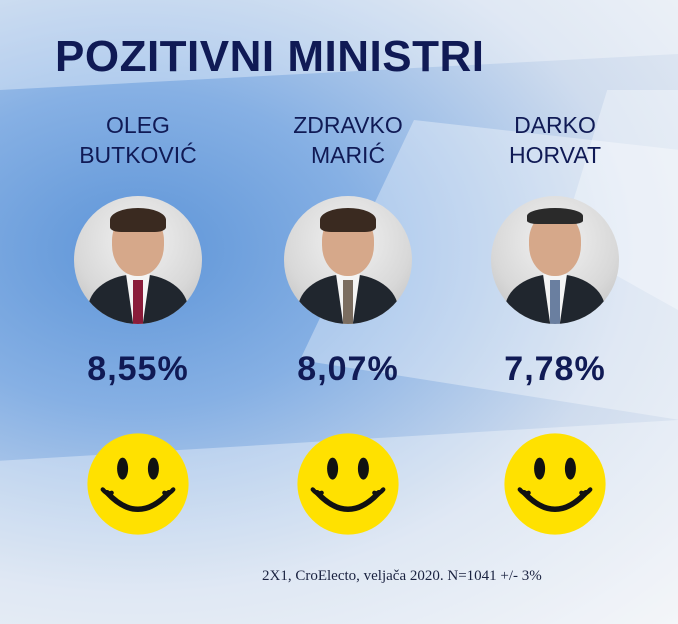 This screenshot has width=678, height=624. What do you see at coordinates (555, 141) in the screenshot?
I see `minister-name: DARKO HORVAT` at bounding box center [555, 141].